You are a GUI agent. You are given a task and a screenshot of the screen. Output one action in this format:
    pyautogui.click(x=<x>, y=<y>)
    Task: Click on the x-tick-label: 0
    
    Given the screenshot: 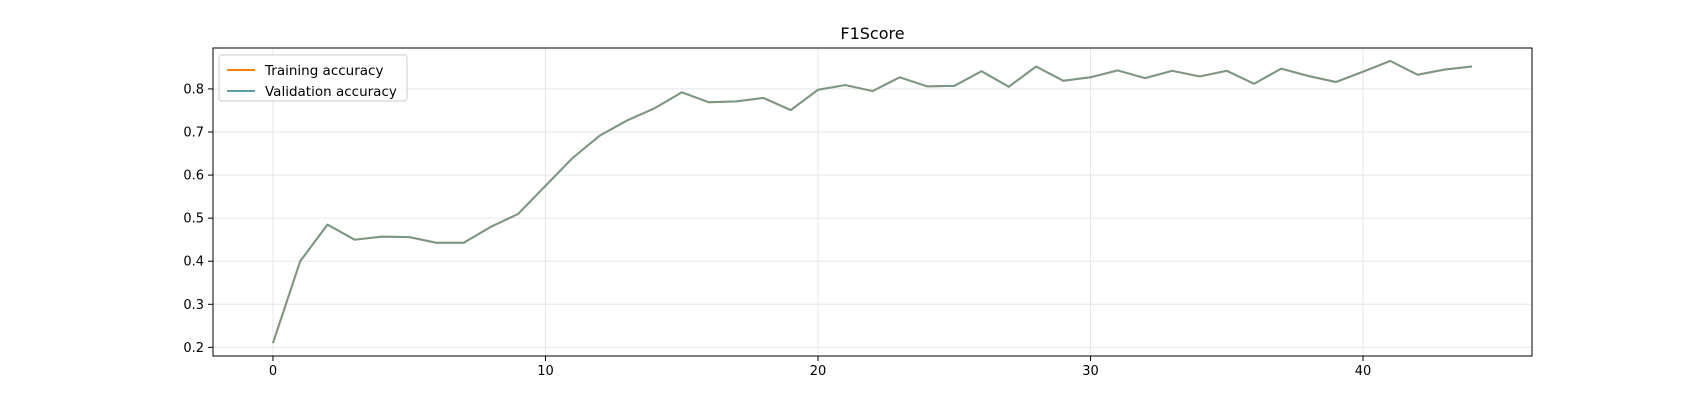 What is the action you would take?
    pyautogui.click(x=273, y=371)
    